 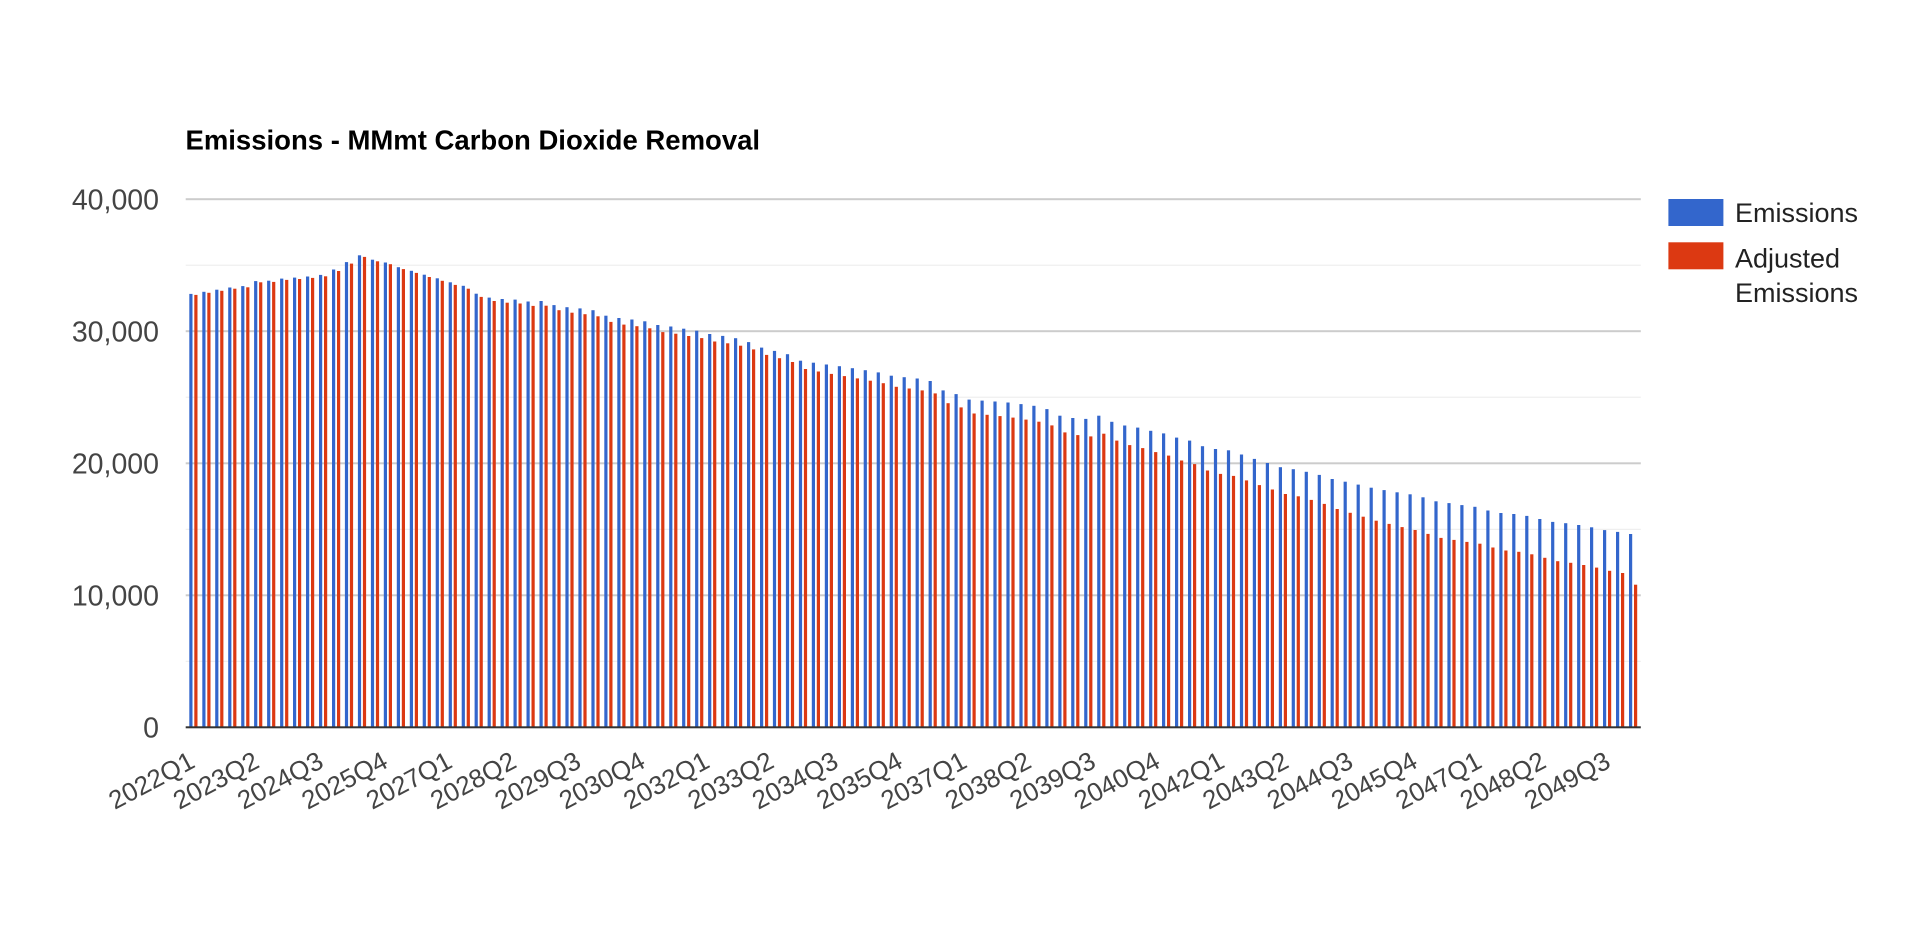 What do you see at coordinates (151, 729) in the screenshot?
I see `svg-text: 0` at bounding box center [151, 729].